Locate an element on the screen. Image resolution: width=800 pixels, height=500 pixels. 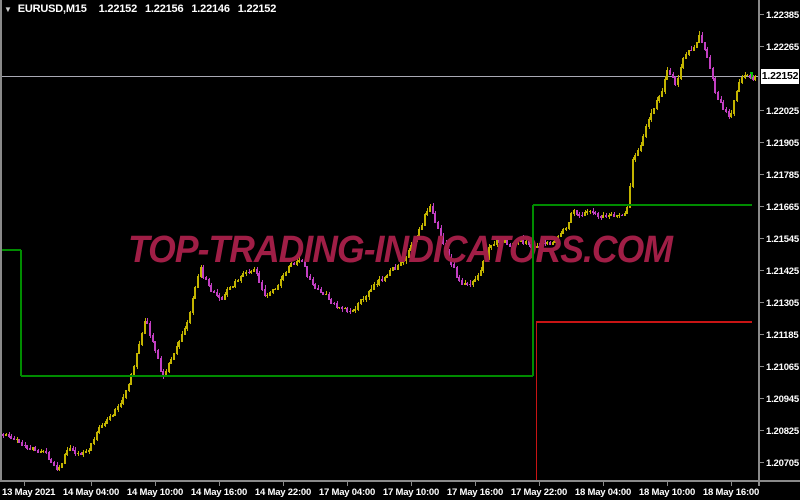
price-axis-label: 1.22385 is located at coordinates (783, 15).